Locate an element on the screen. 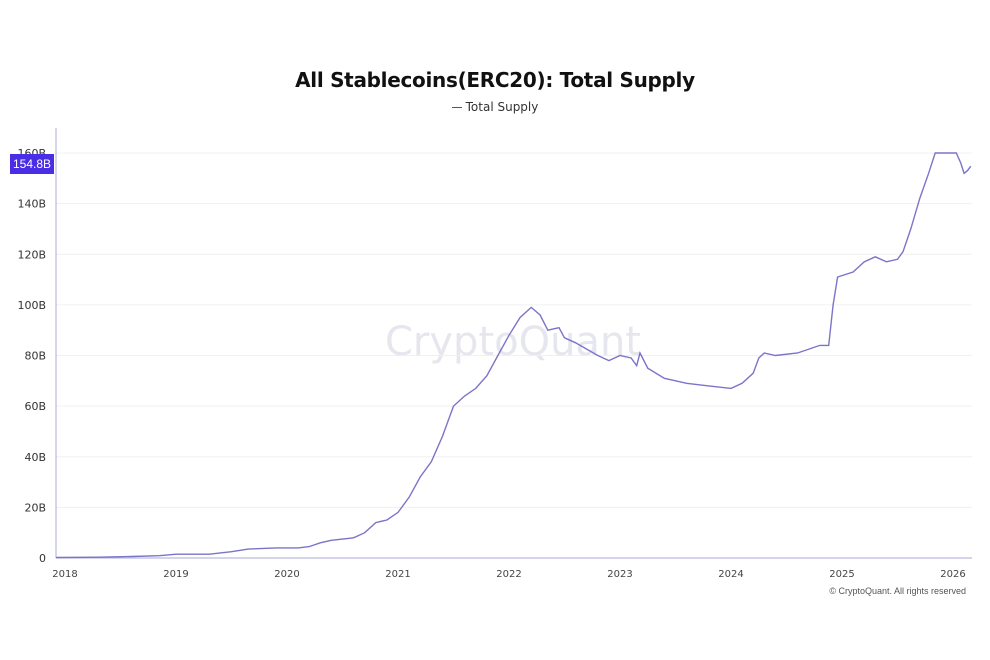 The height and width of the screenshot is (660, 990). current-value-badge: 154.8B is located at coordinates (32, 164).